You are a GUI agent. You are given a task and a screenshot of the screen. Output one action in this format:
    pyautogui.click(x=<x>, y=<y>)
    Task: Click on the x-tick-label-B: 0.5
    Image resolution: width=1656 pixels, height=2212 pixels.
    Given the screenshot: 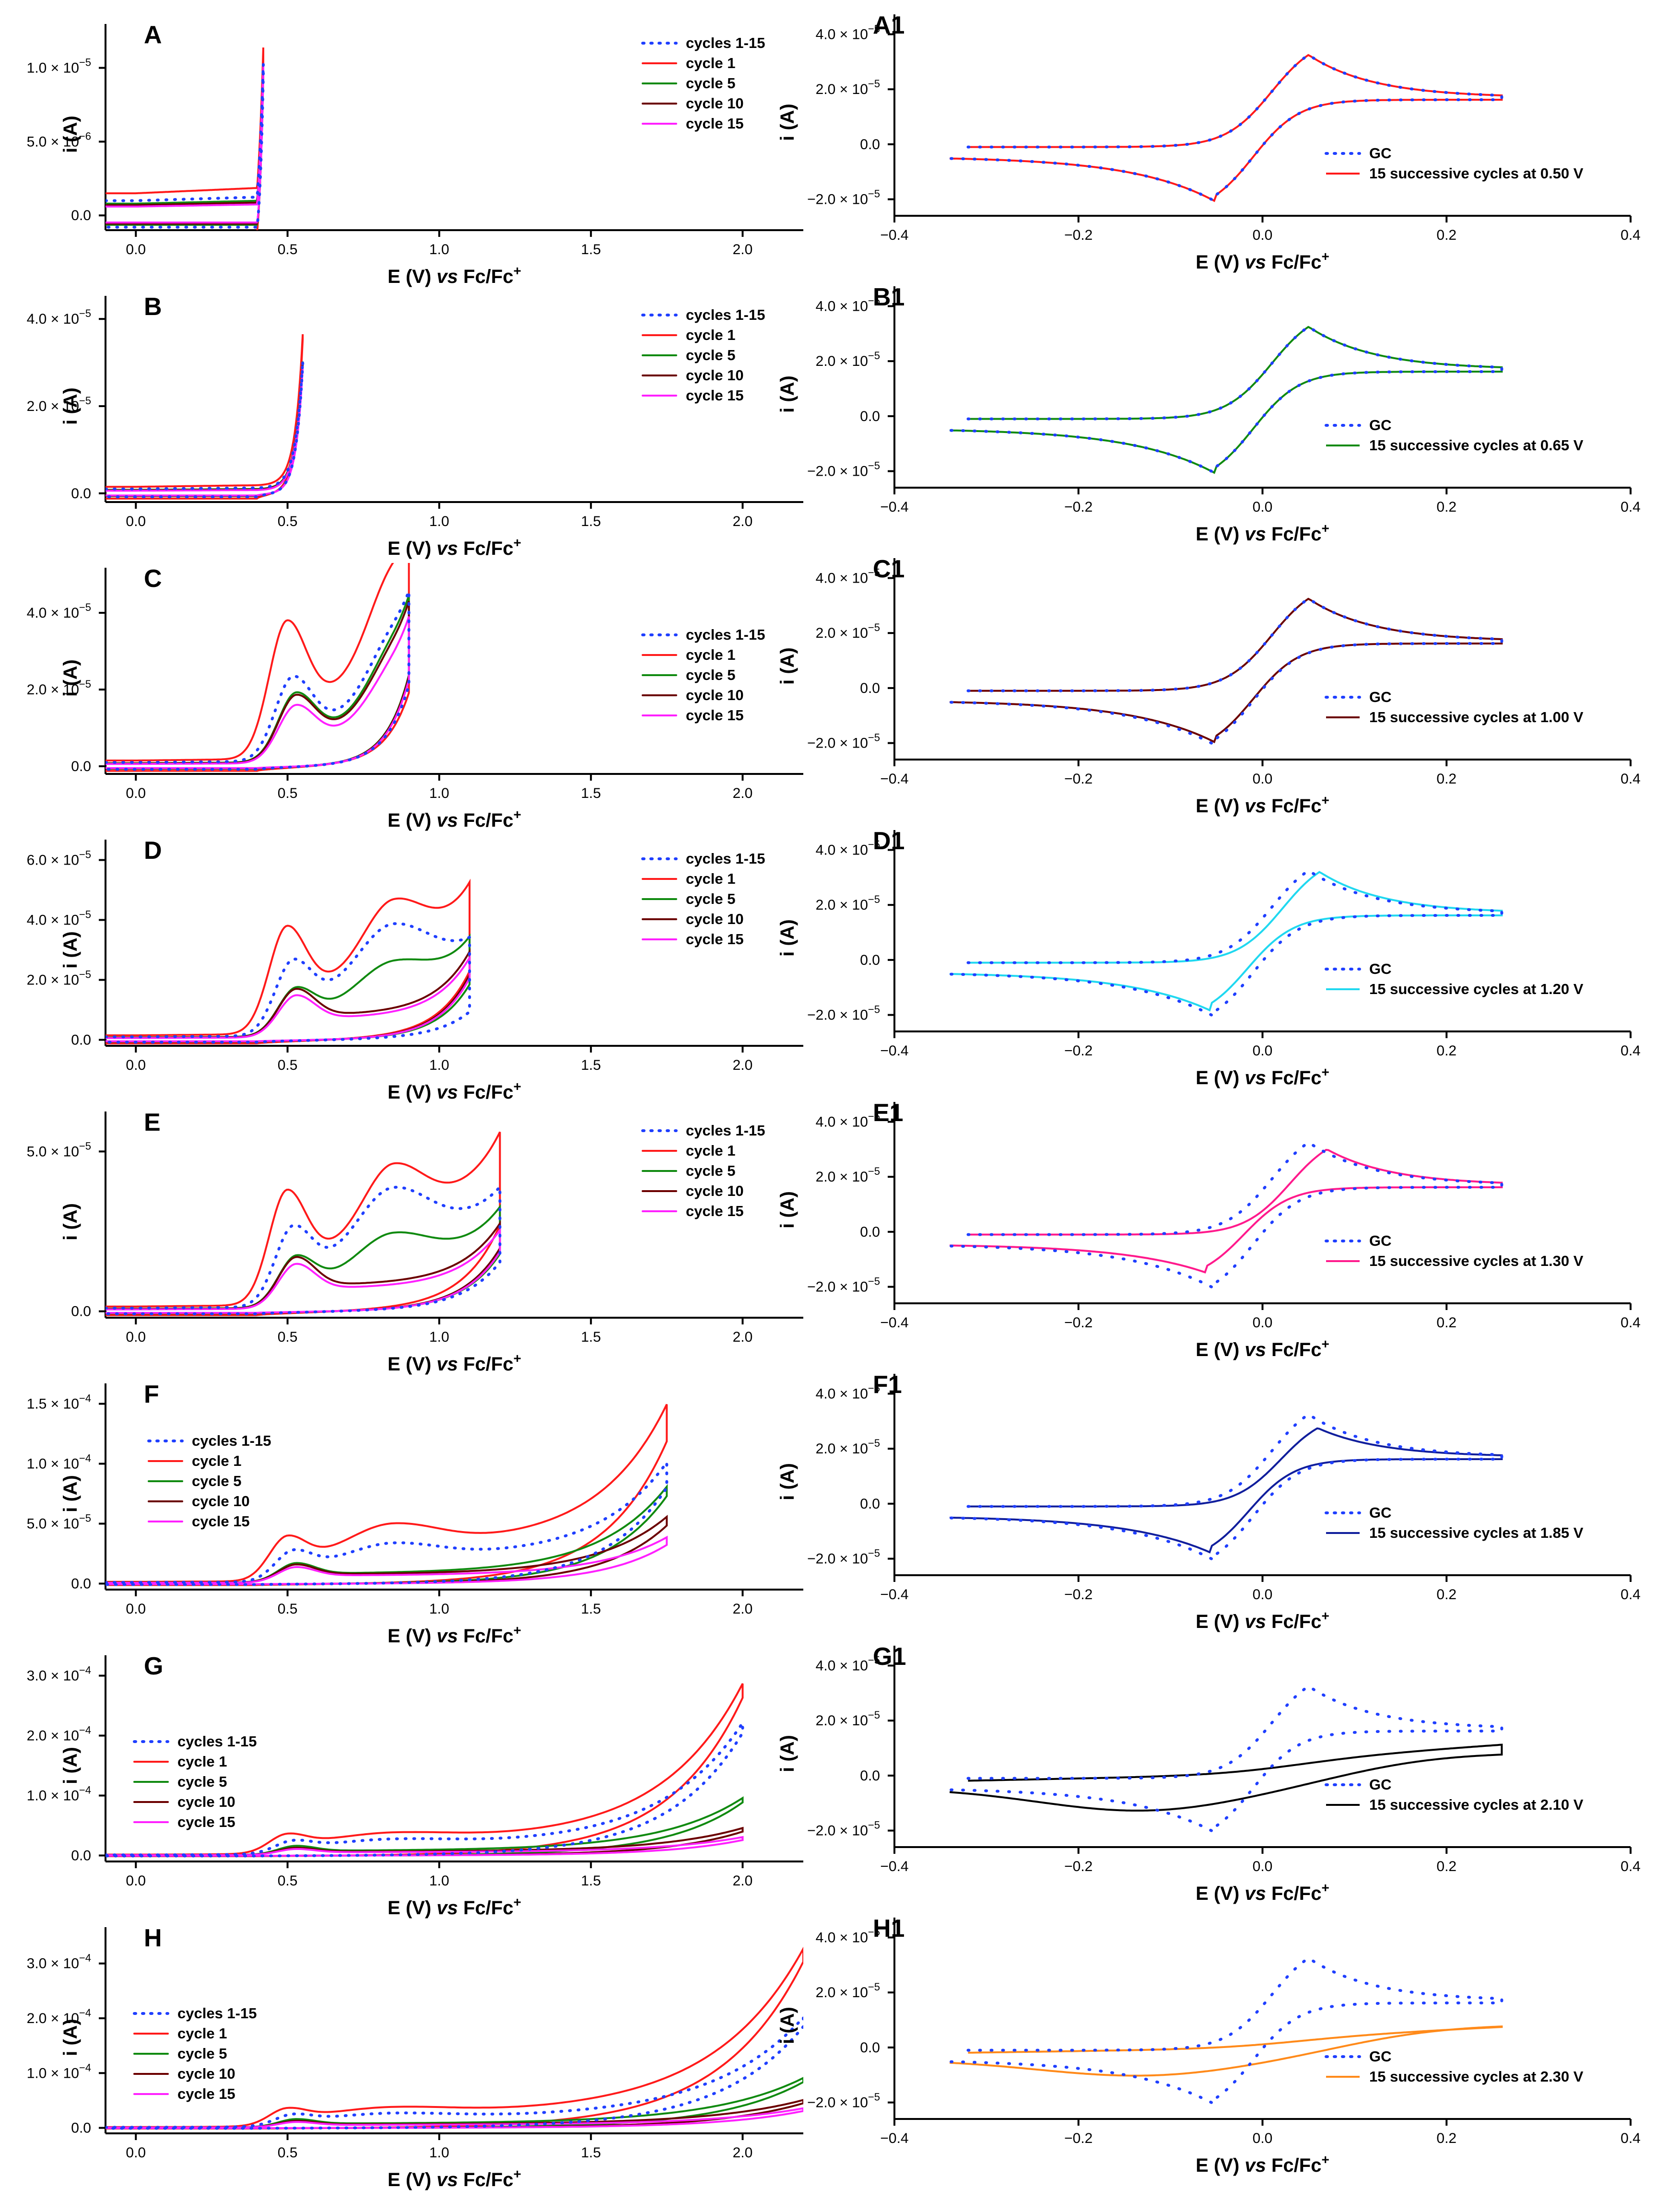 What is the action you would take?
    pyautogui.click(x=288, y=521)
    